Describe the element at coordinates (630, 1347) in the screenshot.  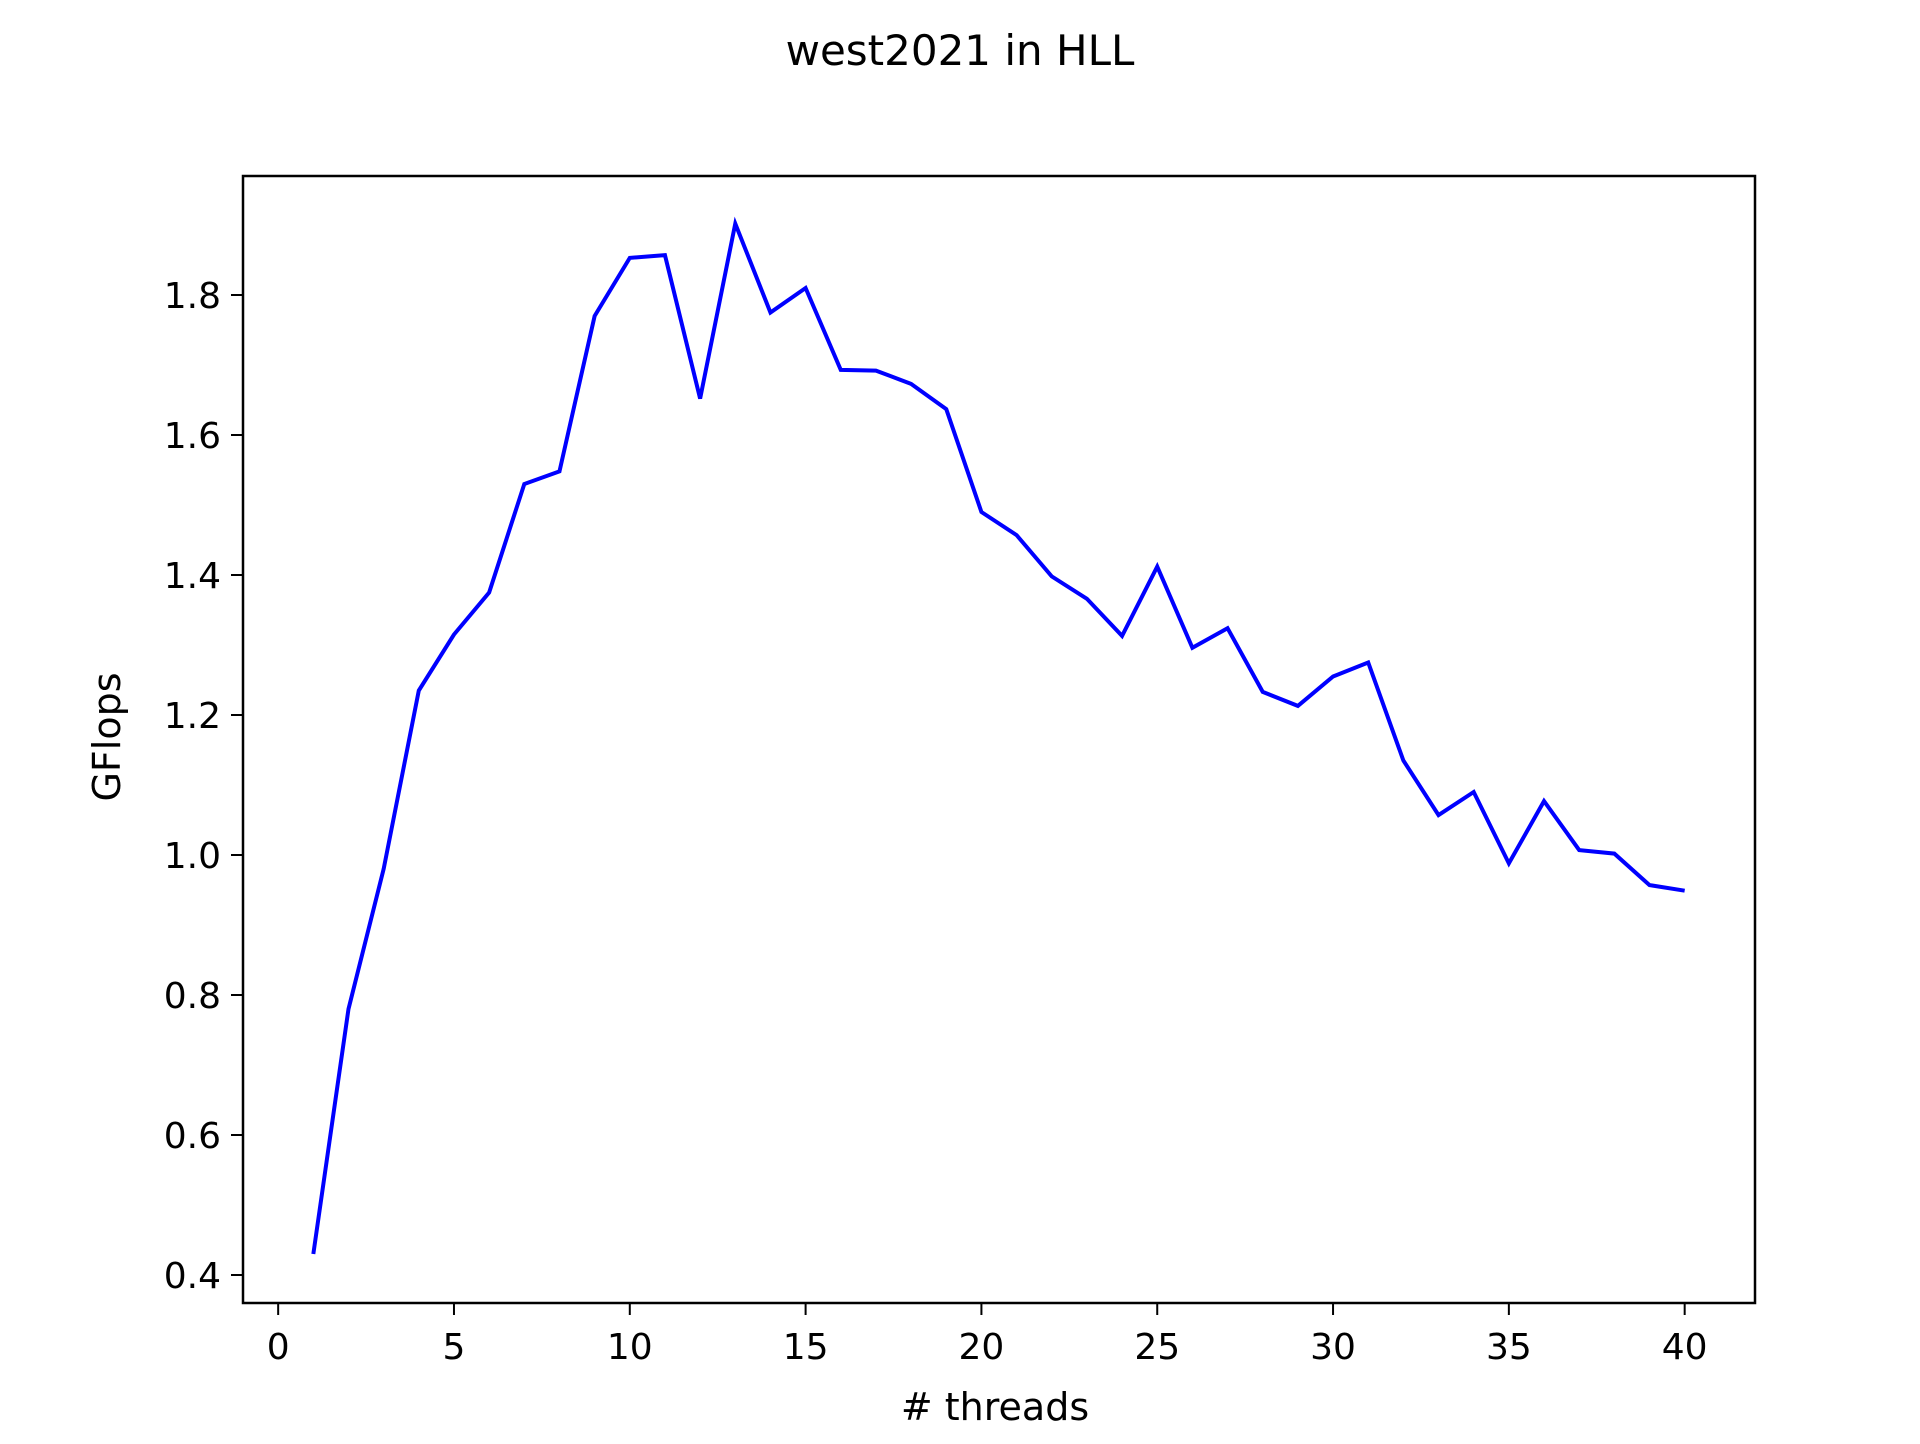
I see `x-tick-label: 10` at that location.